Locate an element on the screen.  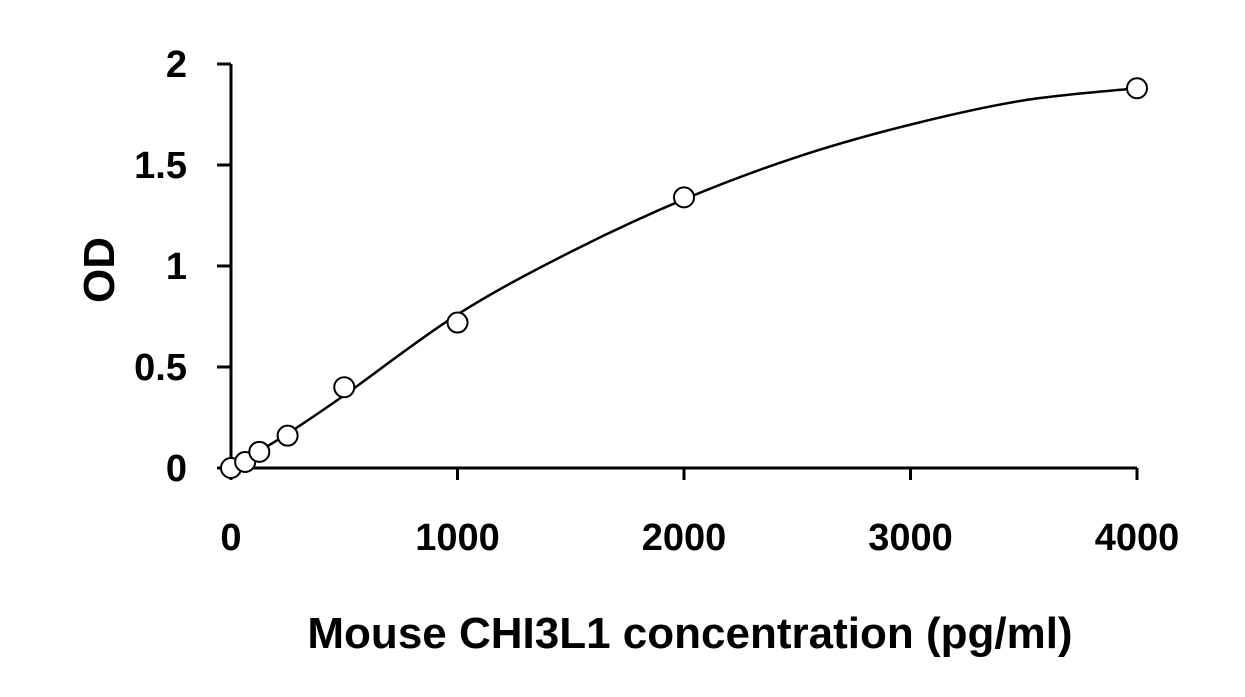
x-tick-label: 3000 is located at coordinates (910, 538).